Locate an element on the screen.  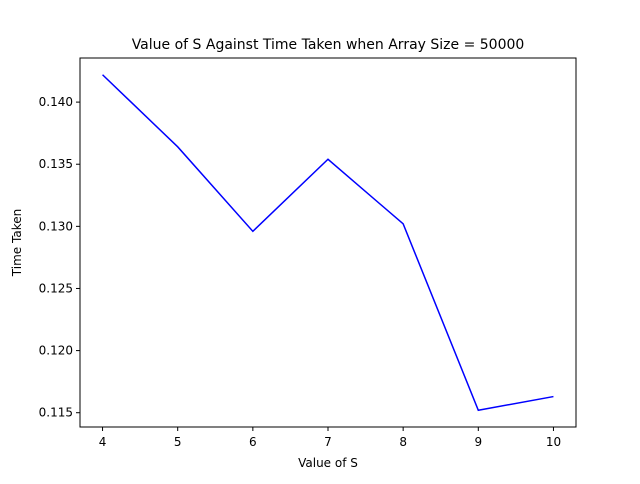
x-tick-label: 7 is located at coordinates (328, 442).